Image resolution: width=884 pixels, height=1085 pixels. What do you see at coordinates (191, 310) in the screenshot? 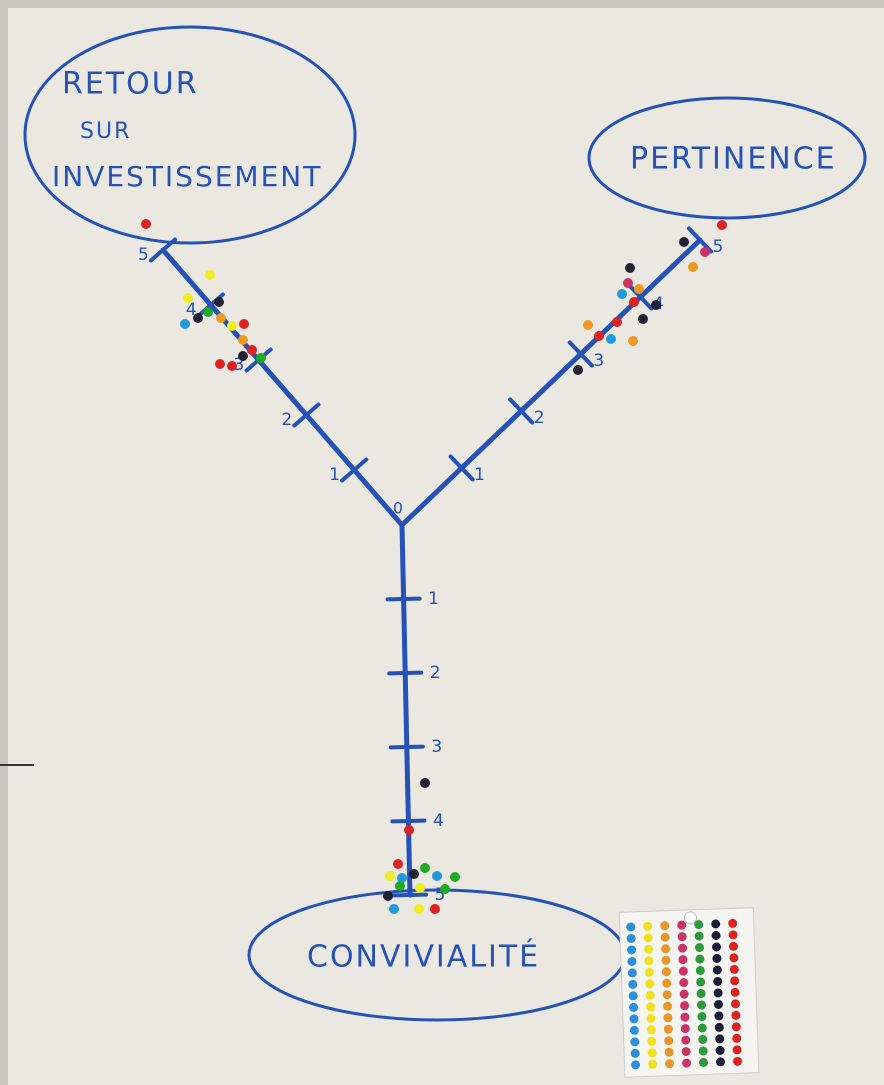
I see `tick-label: 4` at bounding box center [191, 310].